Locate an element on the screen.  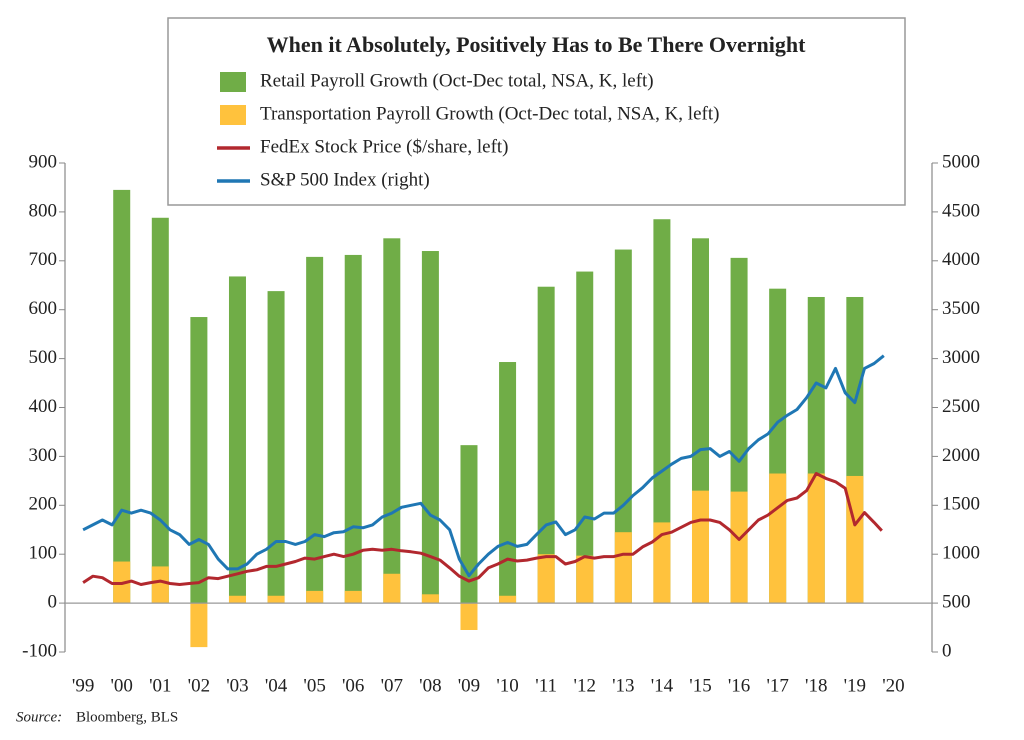
x-tick-label: '20 is located at coordinates (893, 685).